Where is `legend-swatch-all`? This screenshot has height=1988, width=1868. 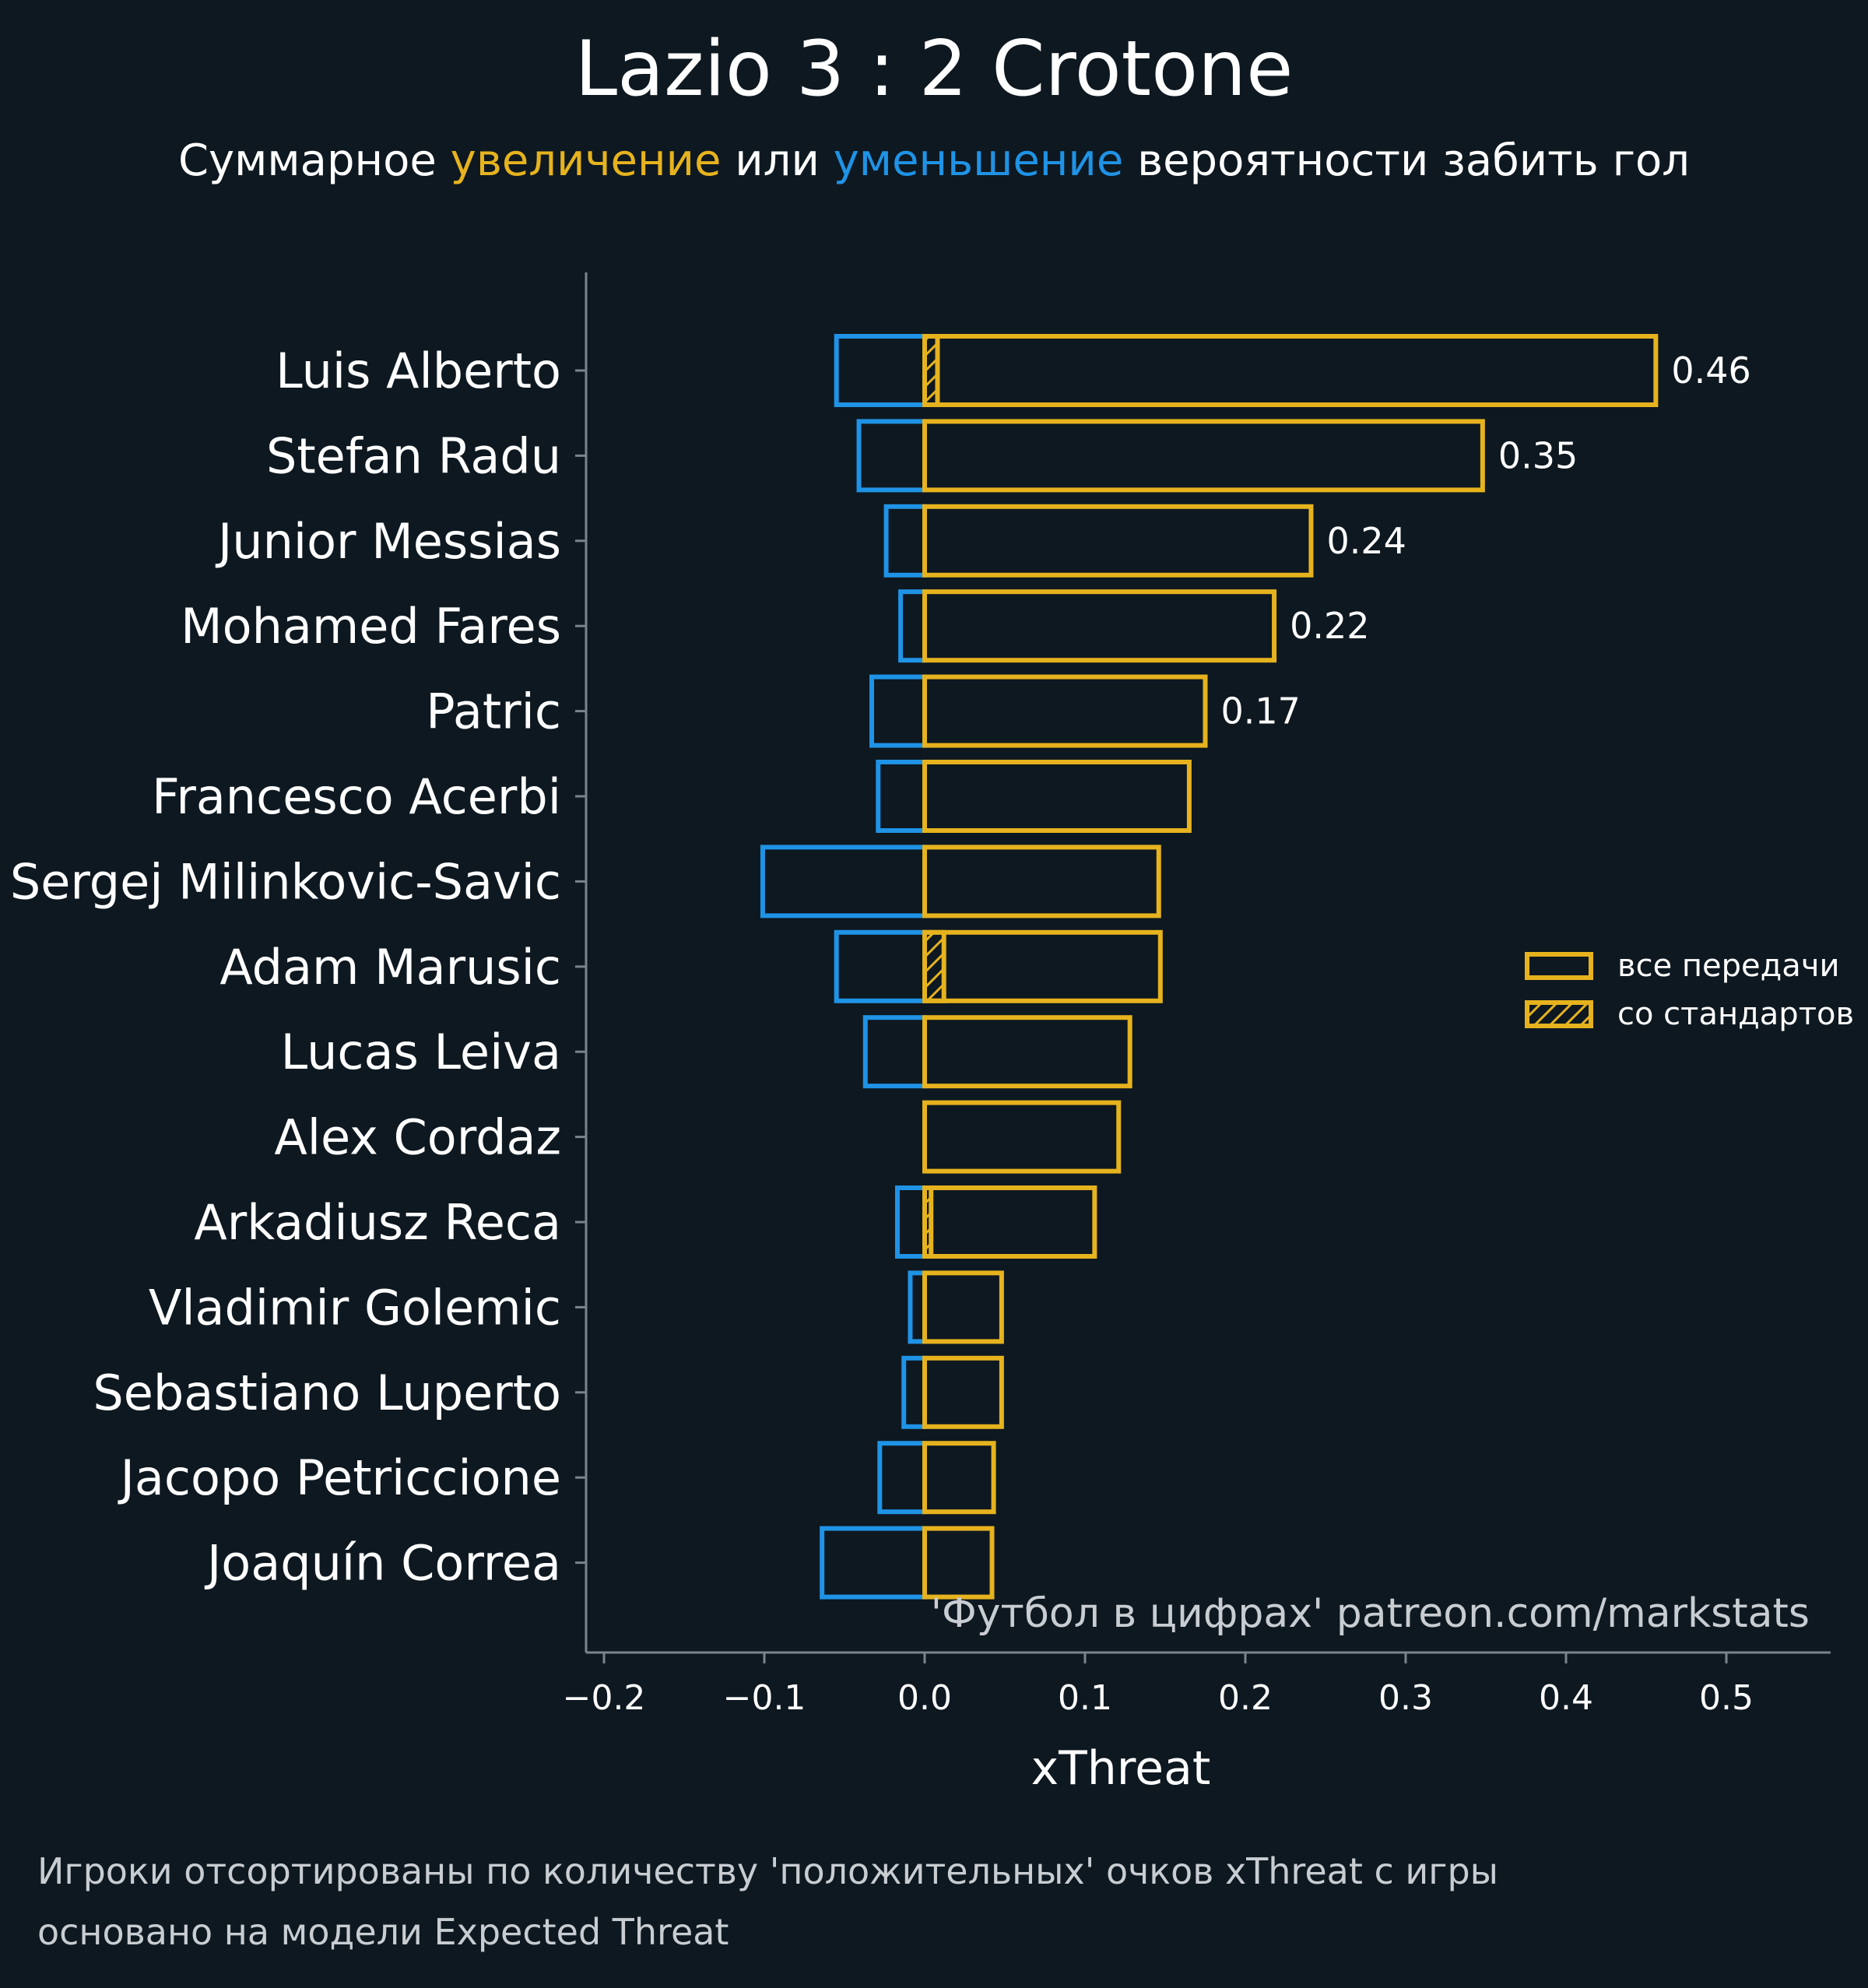 legend-swatch-all is located at coordinates (1559, 966).